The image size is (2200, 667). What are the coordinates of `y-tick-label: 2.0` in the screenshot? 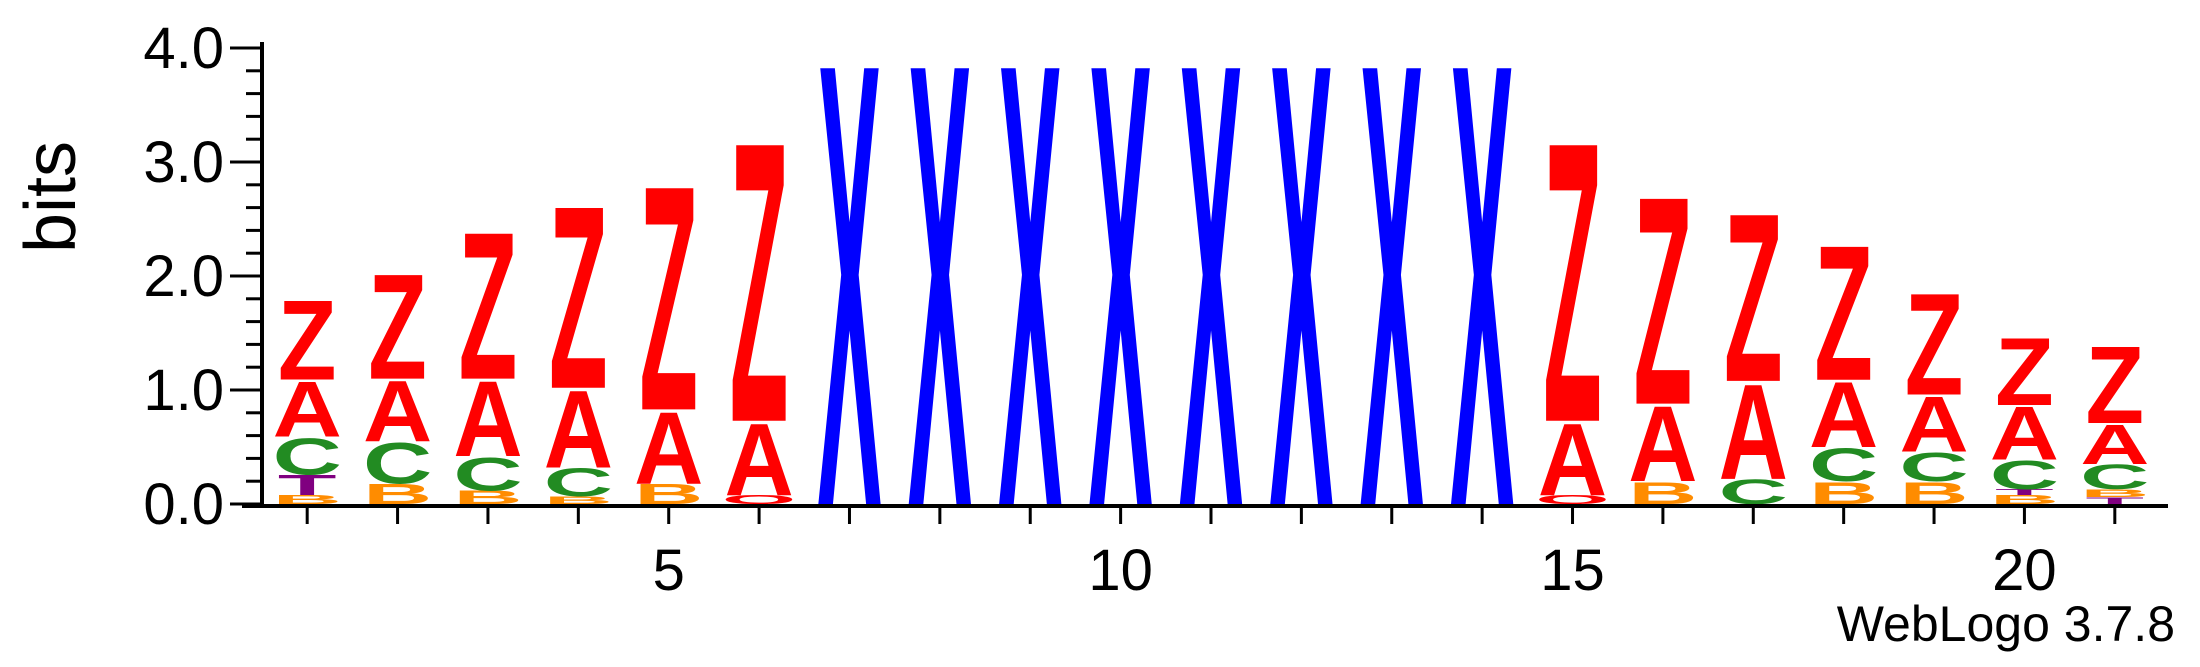 It's located at (183, 276).